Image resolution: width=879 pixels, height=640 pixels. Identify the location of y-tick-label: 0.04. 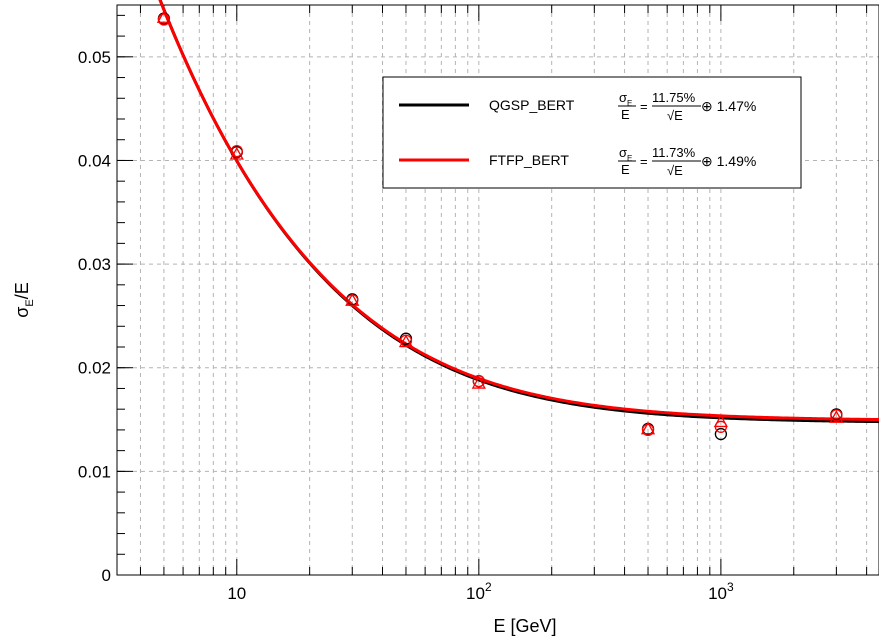
(94, 160).